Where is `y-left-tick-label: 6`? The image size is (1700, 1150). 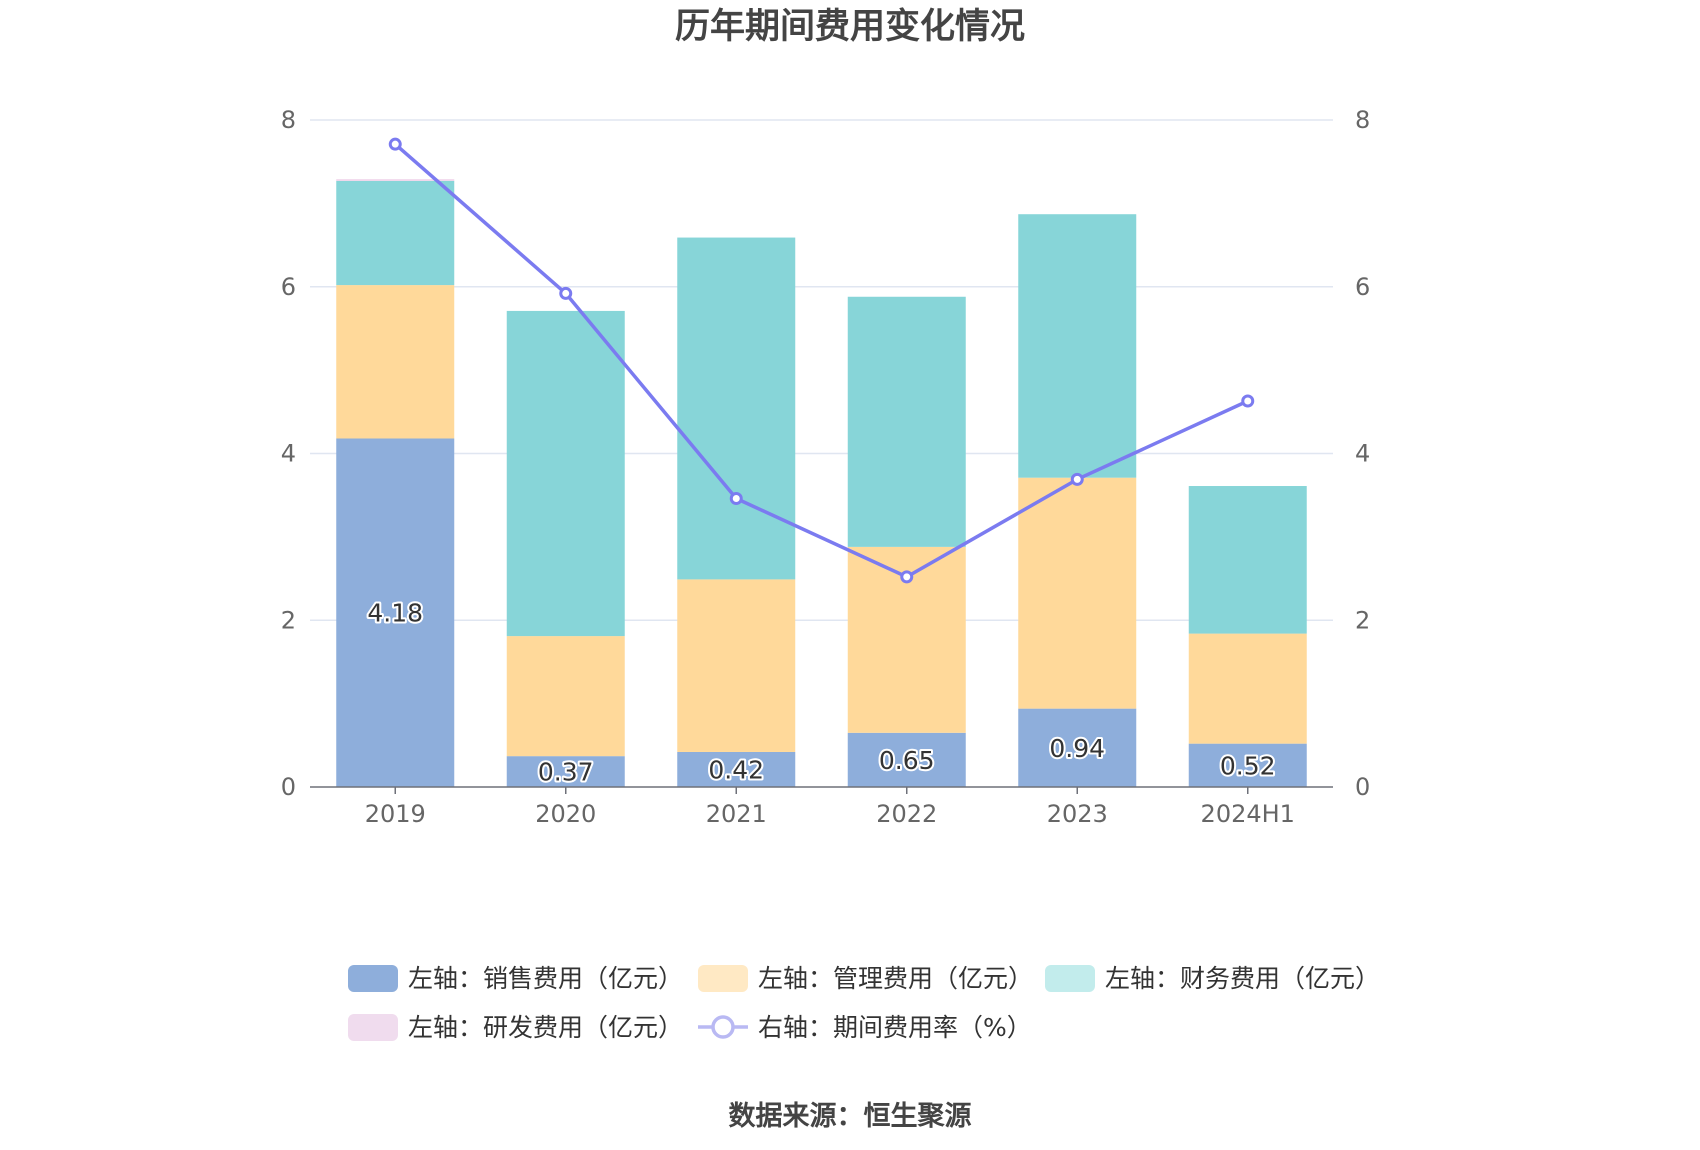 y-left-tick-label: 6 is located at coordinates (288, 287).